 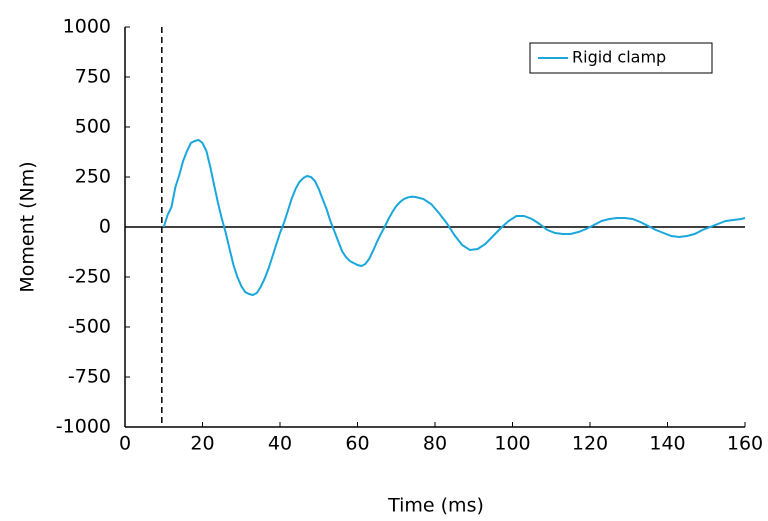 What do you see at coordinates (93, 177) in the screenshot?
I see `y-tick-label: 250` at bounding box center [93, 177].